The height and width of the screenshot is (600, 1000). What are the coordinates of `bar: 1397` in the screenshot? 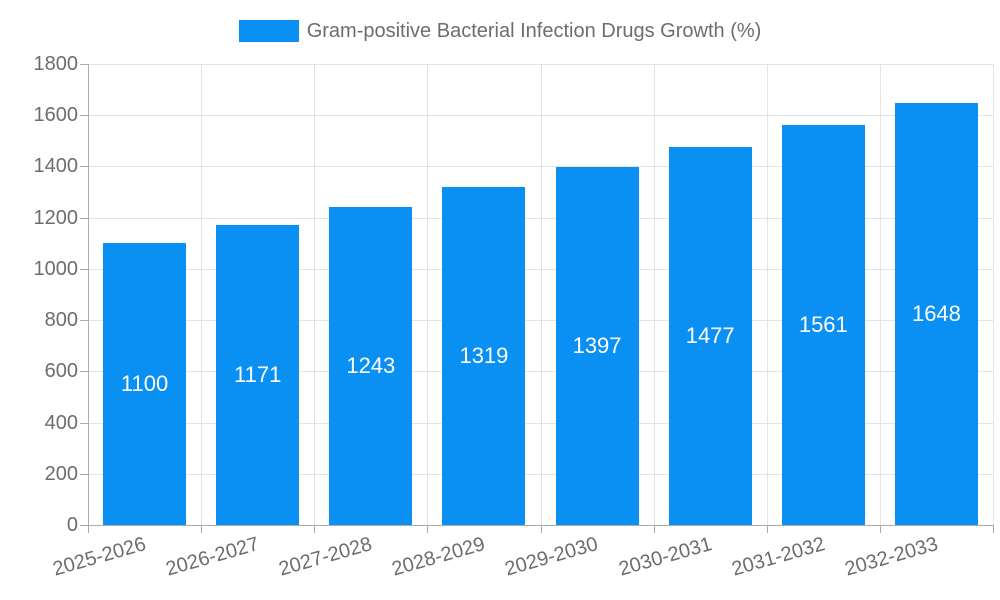 It's located at (597, 346).